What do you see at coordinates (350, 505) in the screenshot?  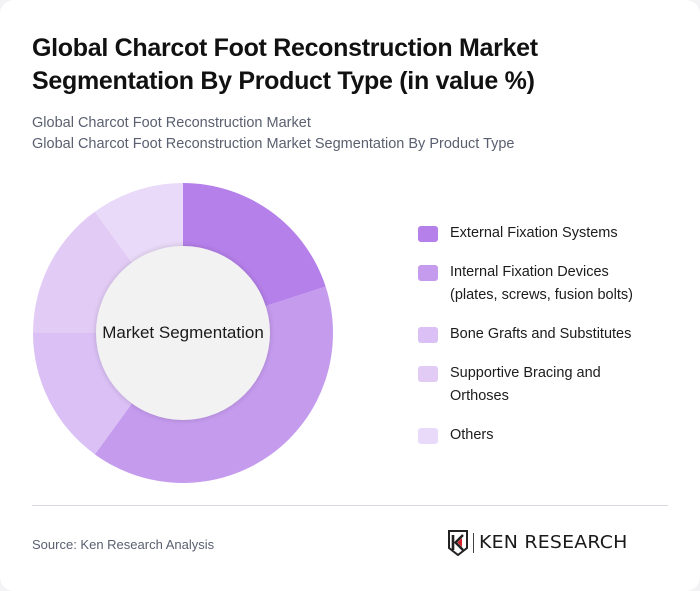 I see `footer-divider` at bounding box center [350, 505].